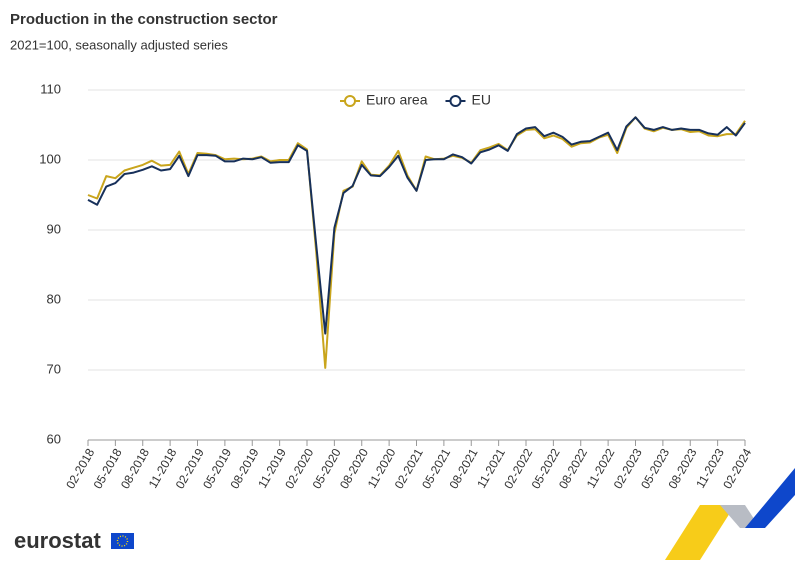 The width and height of the screenshot is (795, 572). I want to click on y-tick-label: 60, so click(54, 438).